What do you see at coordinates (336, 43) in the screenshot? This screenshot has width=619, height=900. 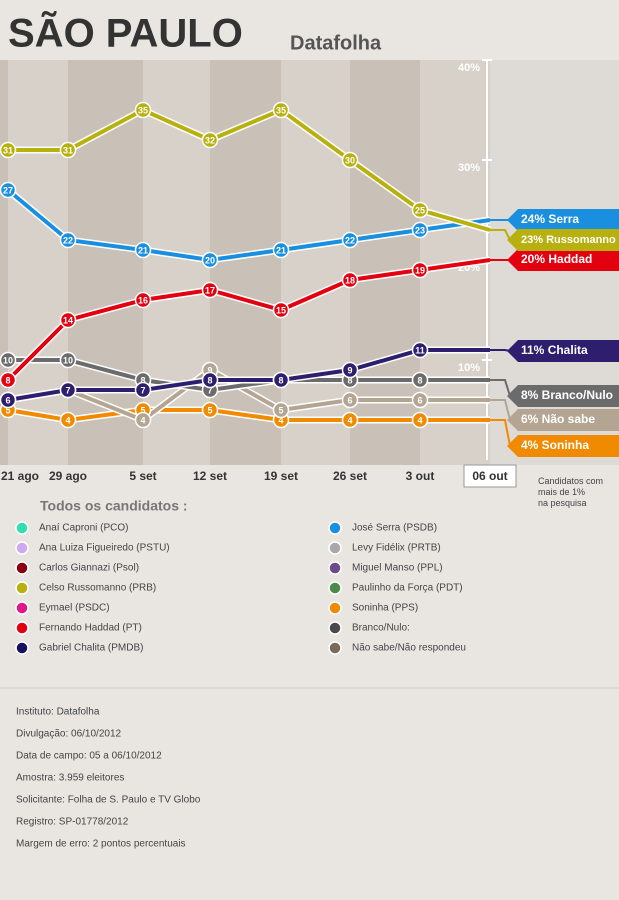 I see `subtitle: Datafolha` at bounding box center [336, 43].